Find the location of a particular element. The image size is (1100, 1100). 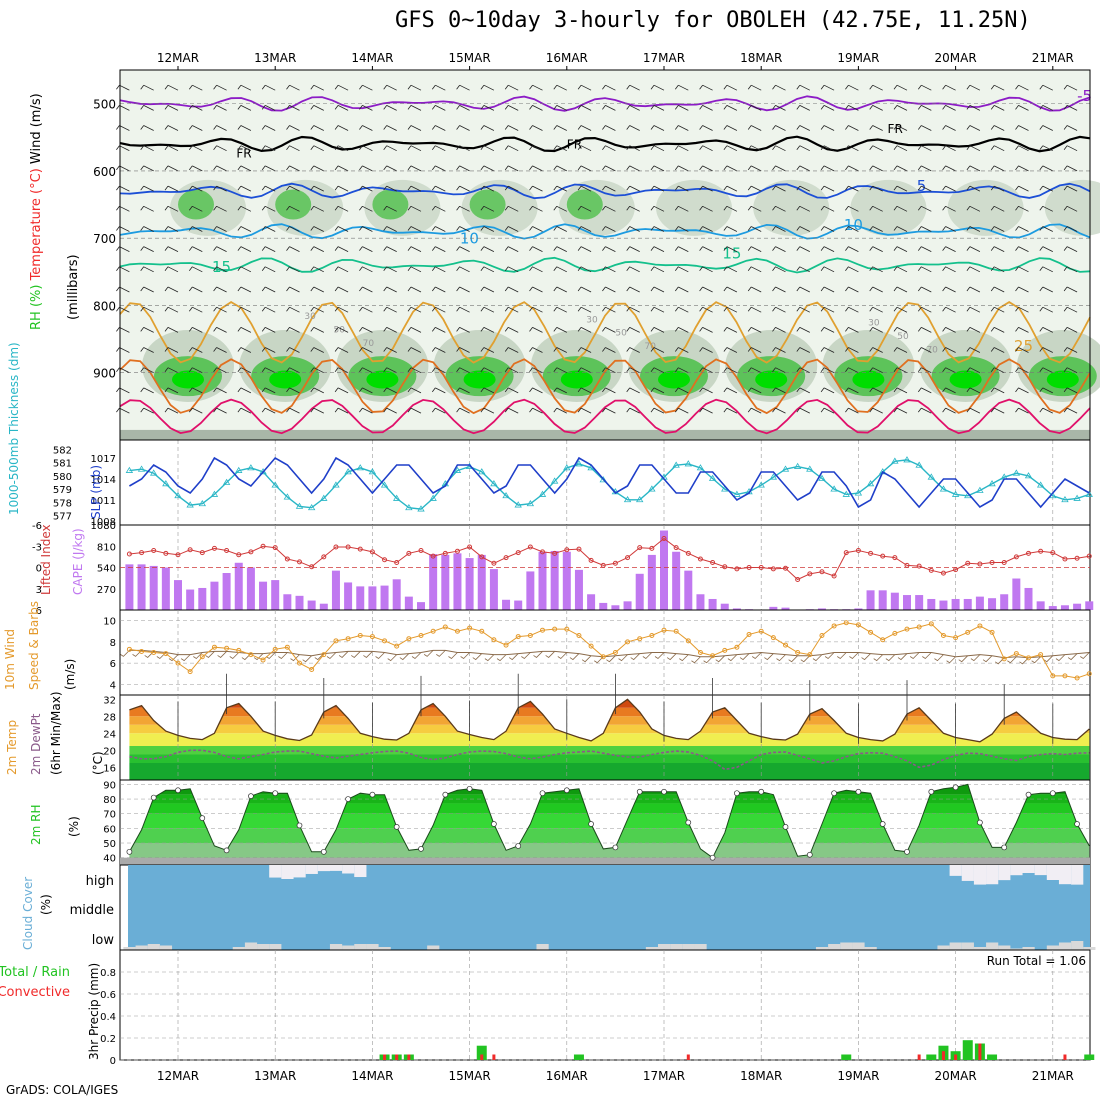

temp-band is located at coordinates (609, 720).